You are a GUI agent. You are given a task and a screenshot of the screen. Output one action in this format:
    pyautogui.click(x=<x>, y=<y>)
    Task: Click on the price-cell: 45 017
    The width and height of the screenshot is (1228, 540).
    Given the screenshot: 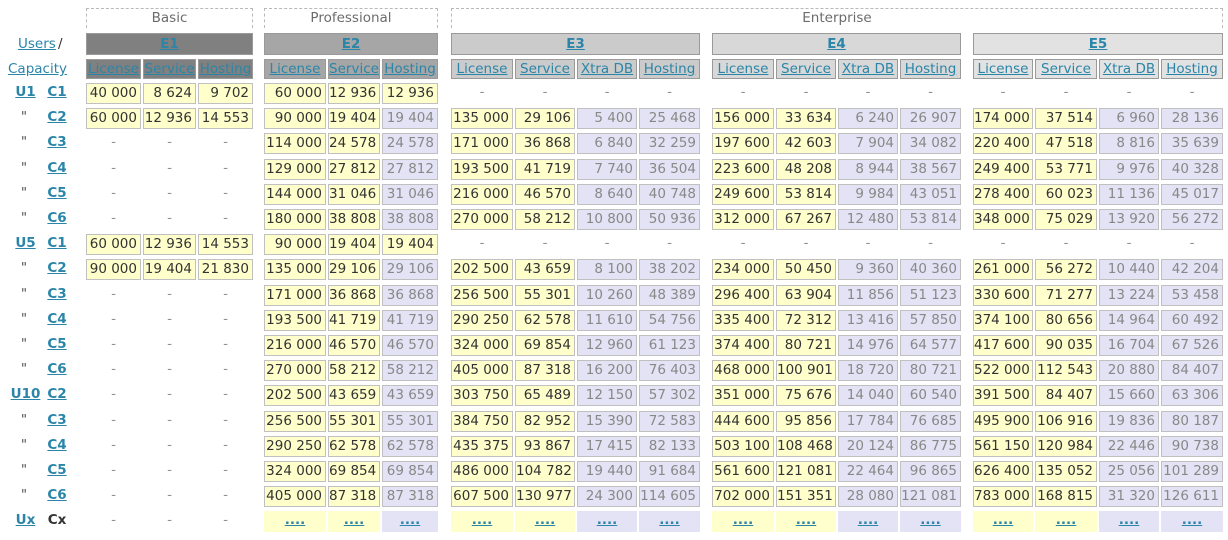 What is the action you would take?
    pyautogui.click(x=1192, y=194)
    